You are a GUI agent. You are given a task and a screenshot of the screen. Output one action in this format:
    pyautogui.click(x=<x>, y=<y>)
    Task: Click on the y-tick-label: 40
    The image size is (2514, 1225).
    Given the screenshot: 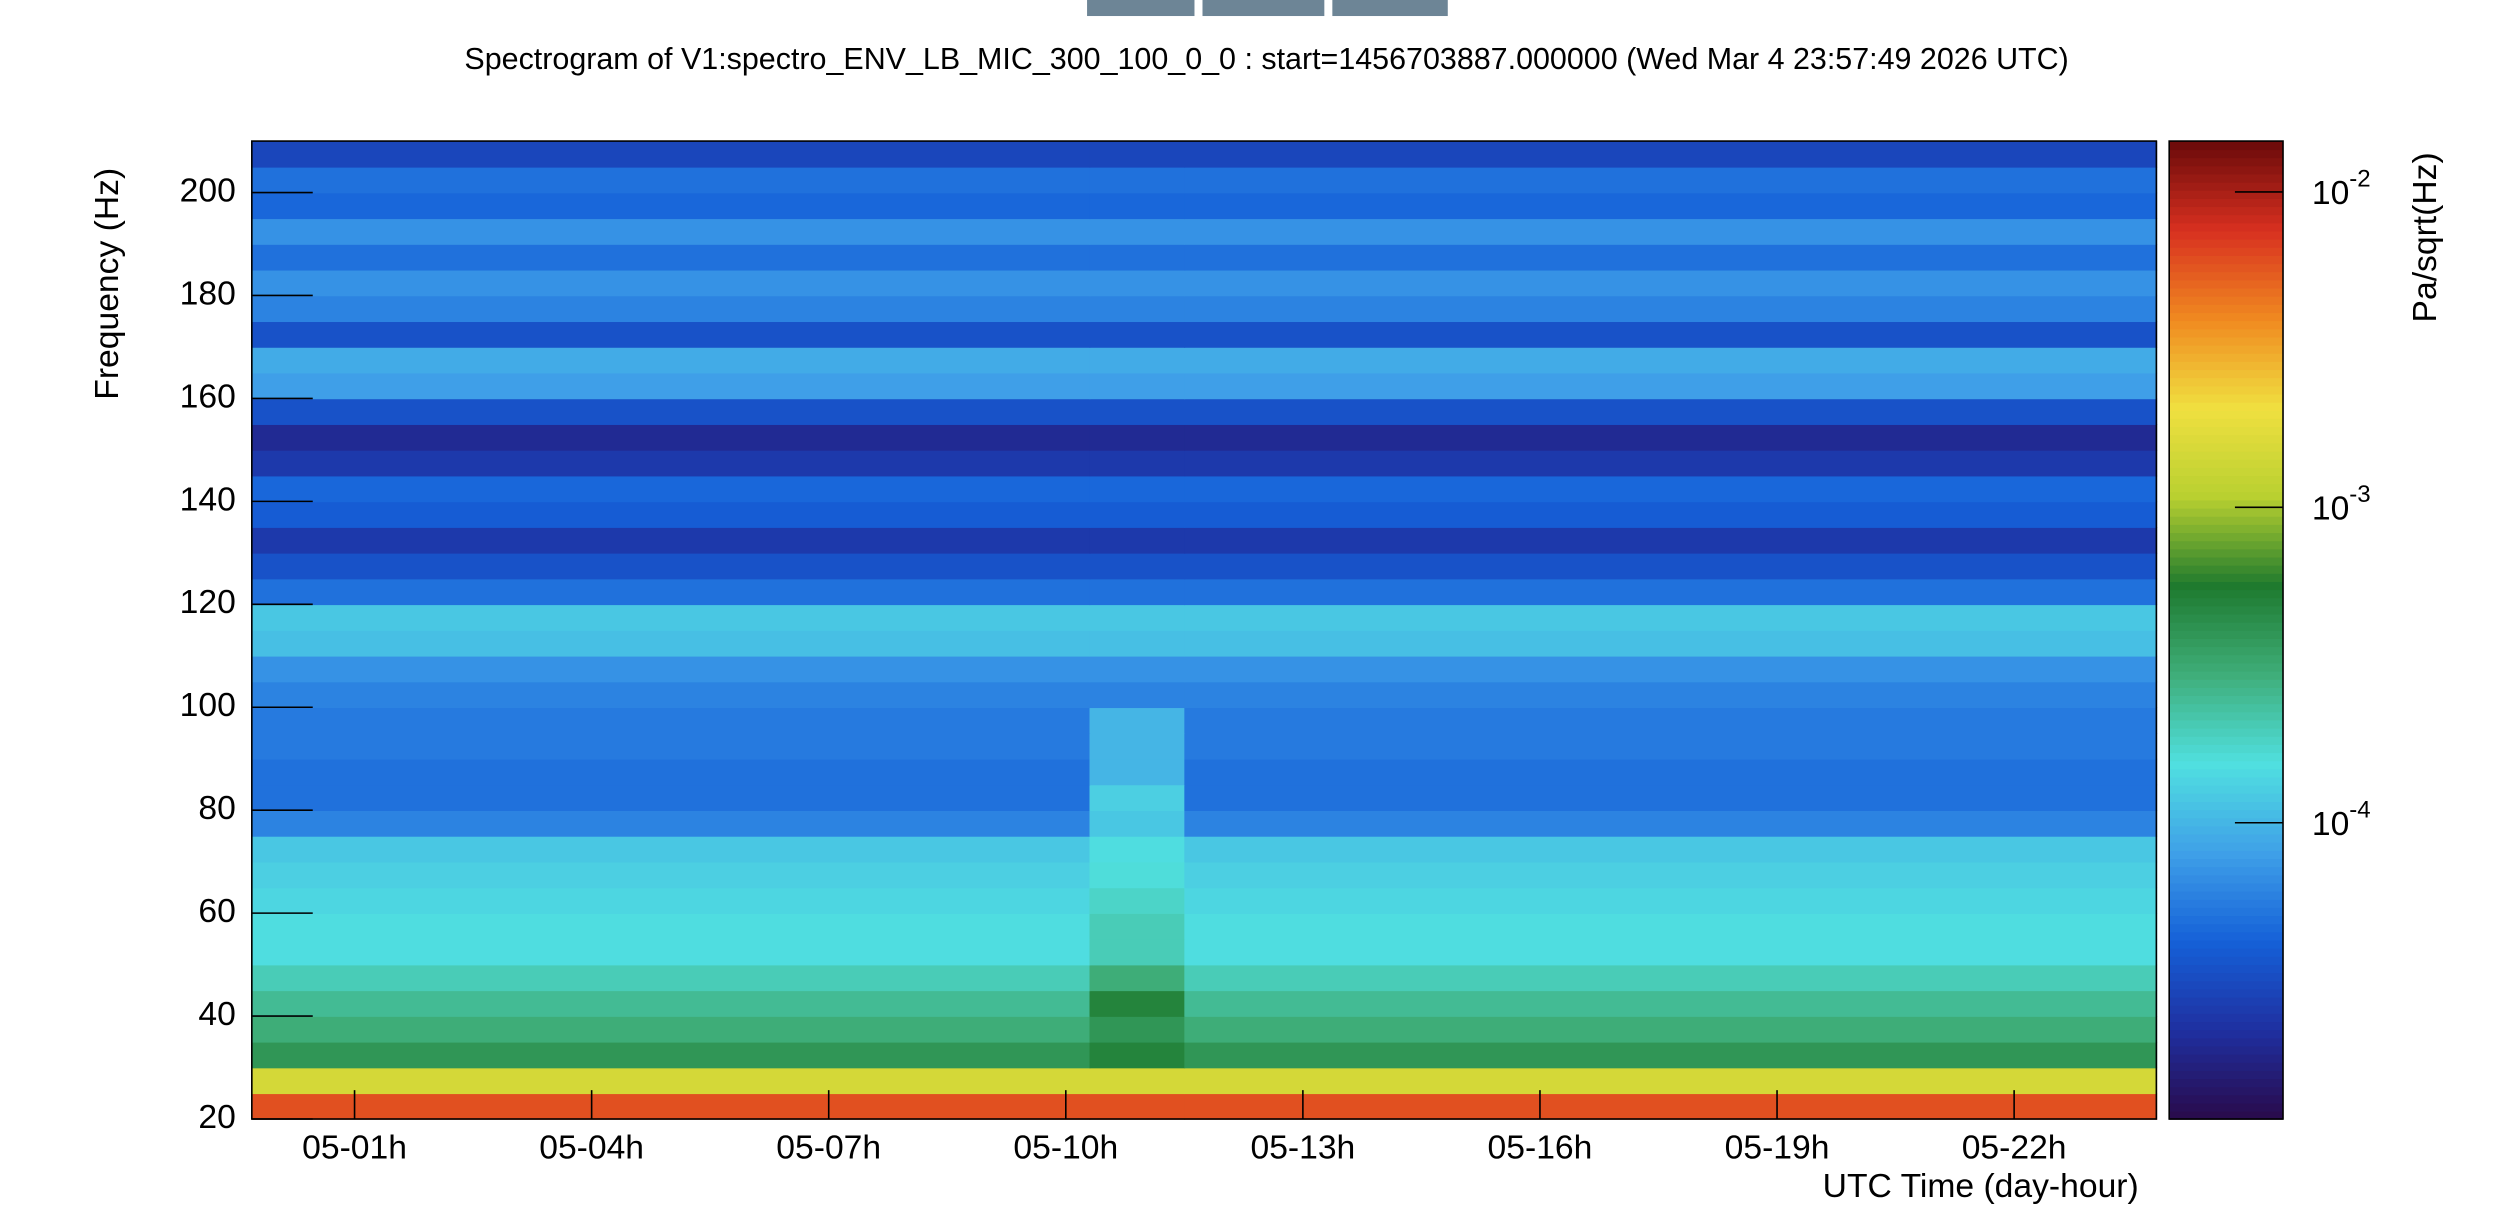 What is the action you would take?
    pyautogui.click(x=216, y=1014)
    